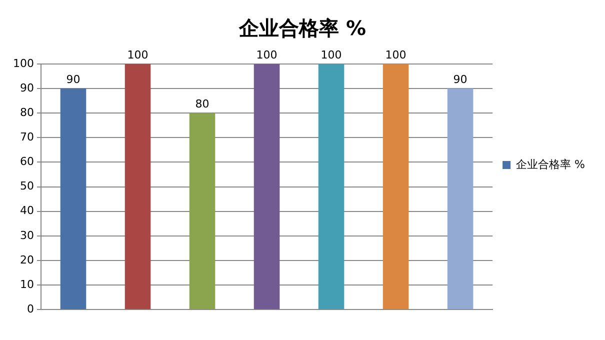  Describe the element at coordinates (27, 186) in the screenshot. I see `y-tick-label: 50` at that location.